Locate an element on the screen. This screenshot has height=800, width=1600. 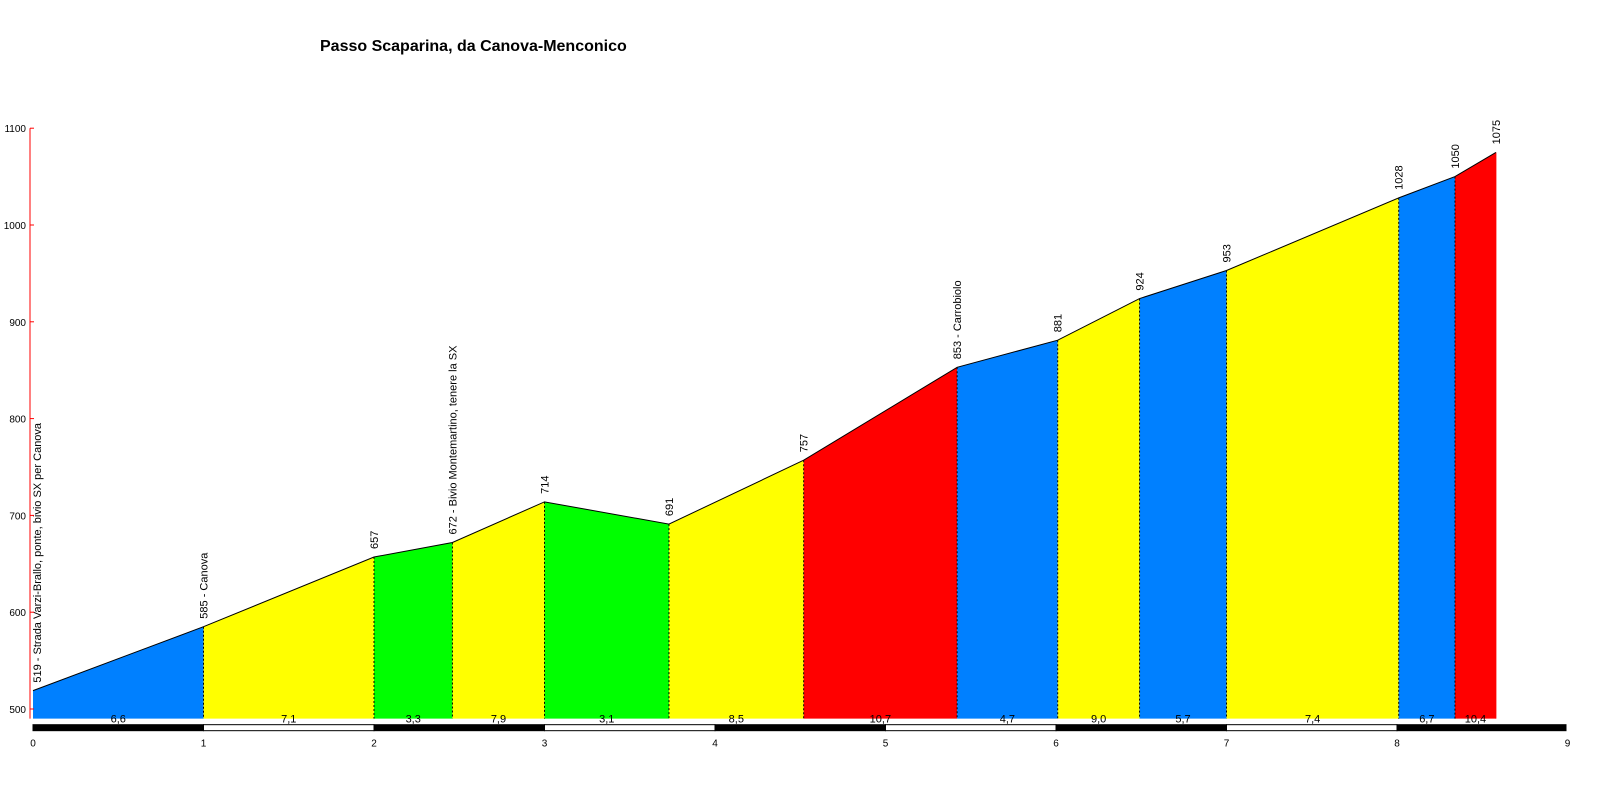
y-tick-label: 800 is located at coordinates (17, 420).